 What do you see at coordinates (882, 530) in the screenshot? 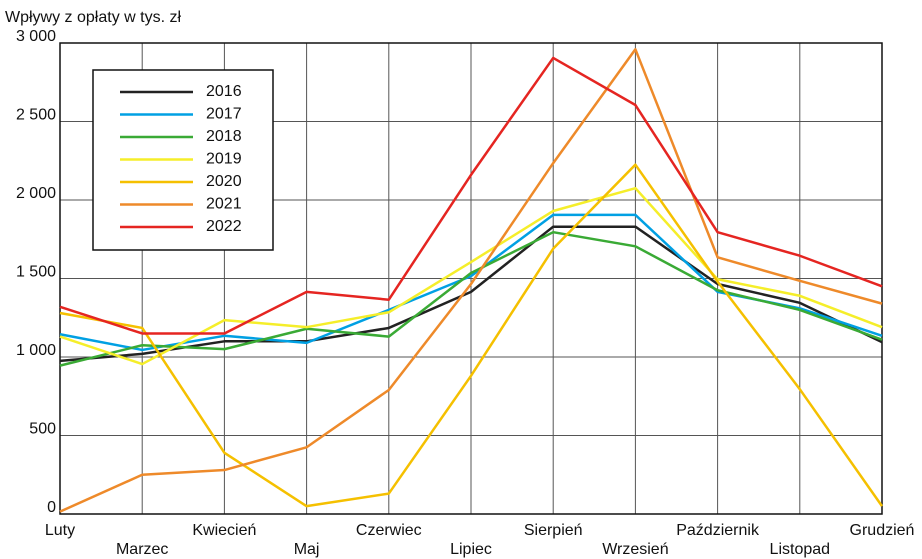
I see `x-tick-label: Grudzień` at bounding box center [882, 530].